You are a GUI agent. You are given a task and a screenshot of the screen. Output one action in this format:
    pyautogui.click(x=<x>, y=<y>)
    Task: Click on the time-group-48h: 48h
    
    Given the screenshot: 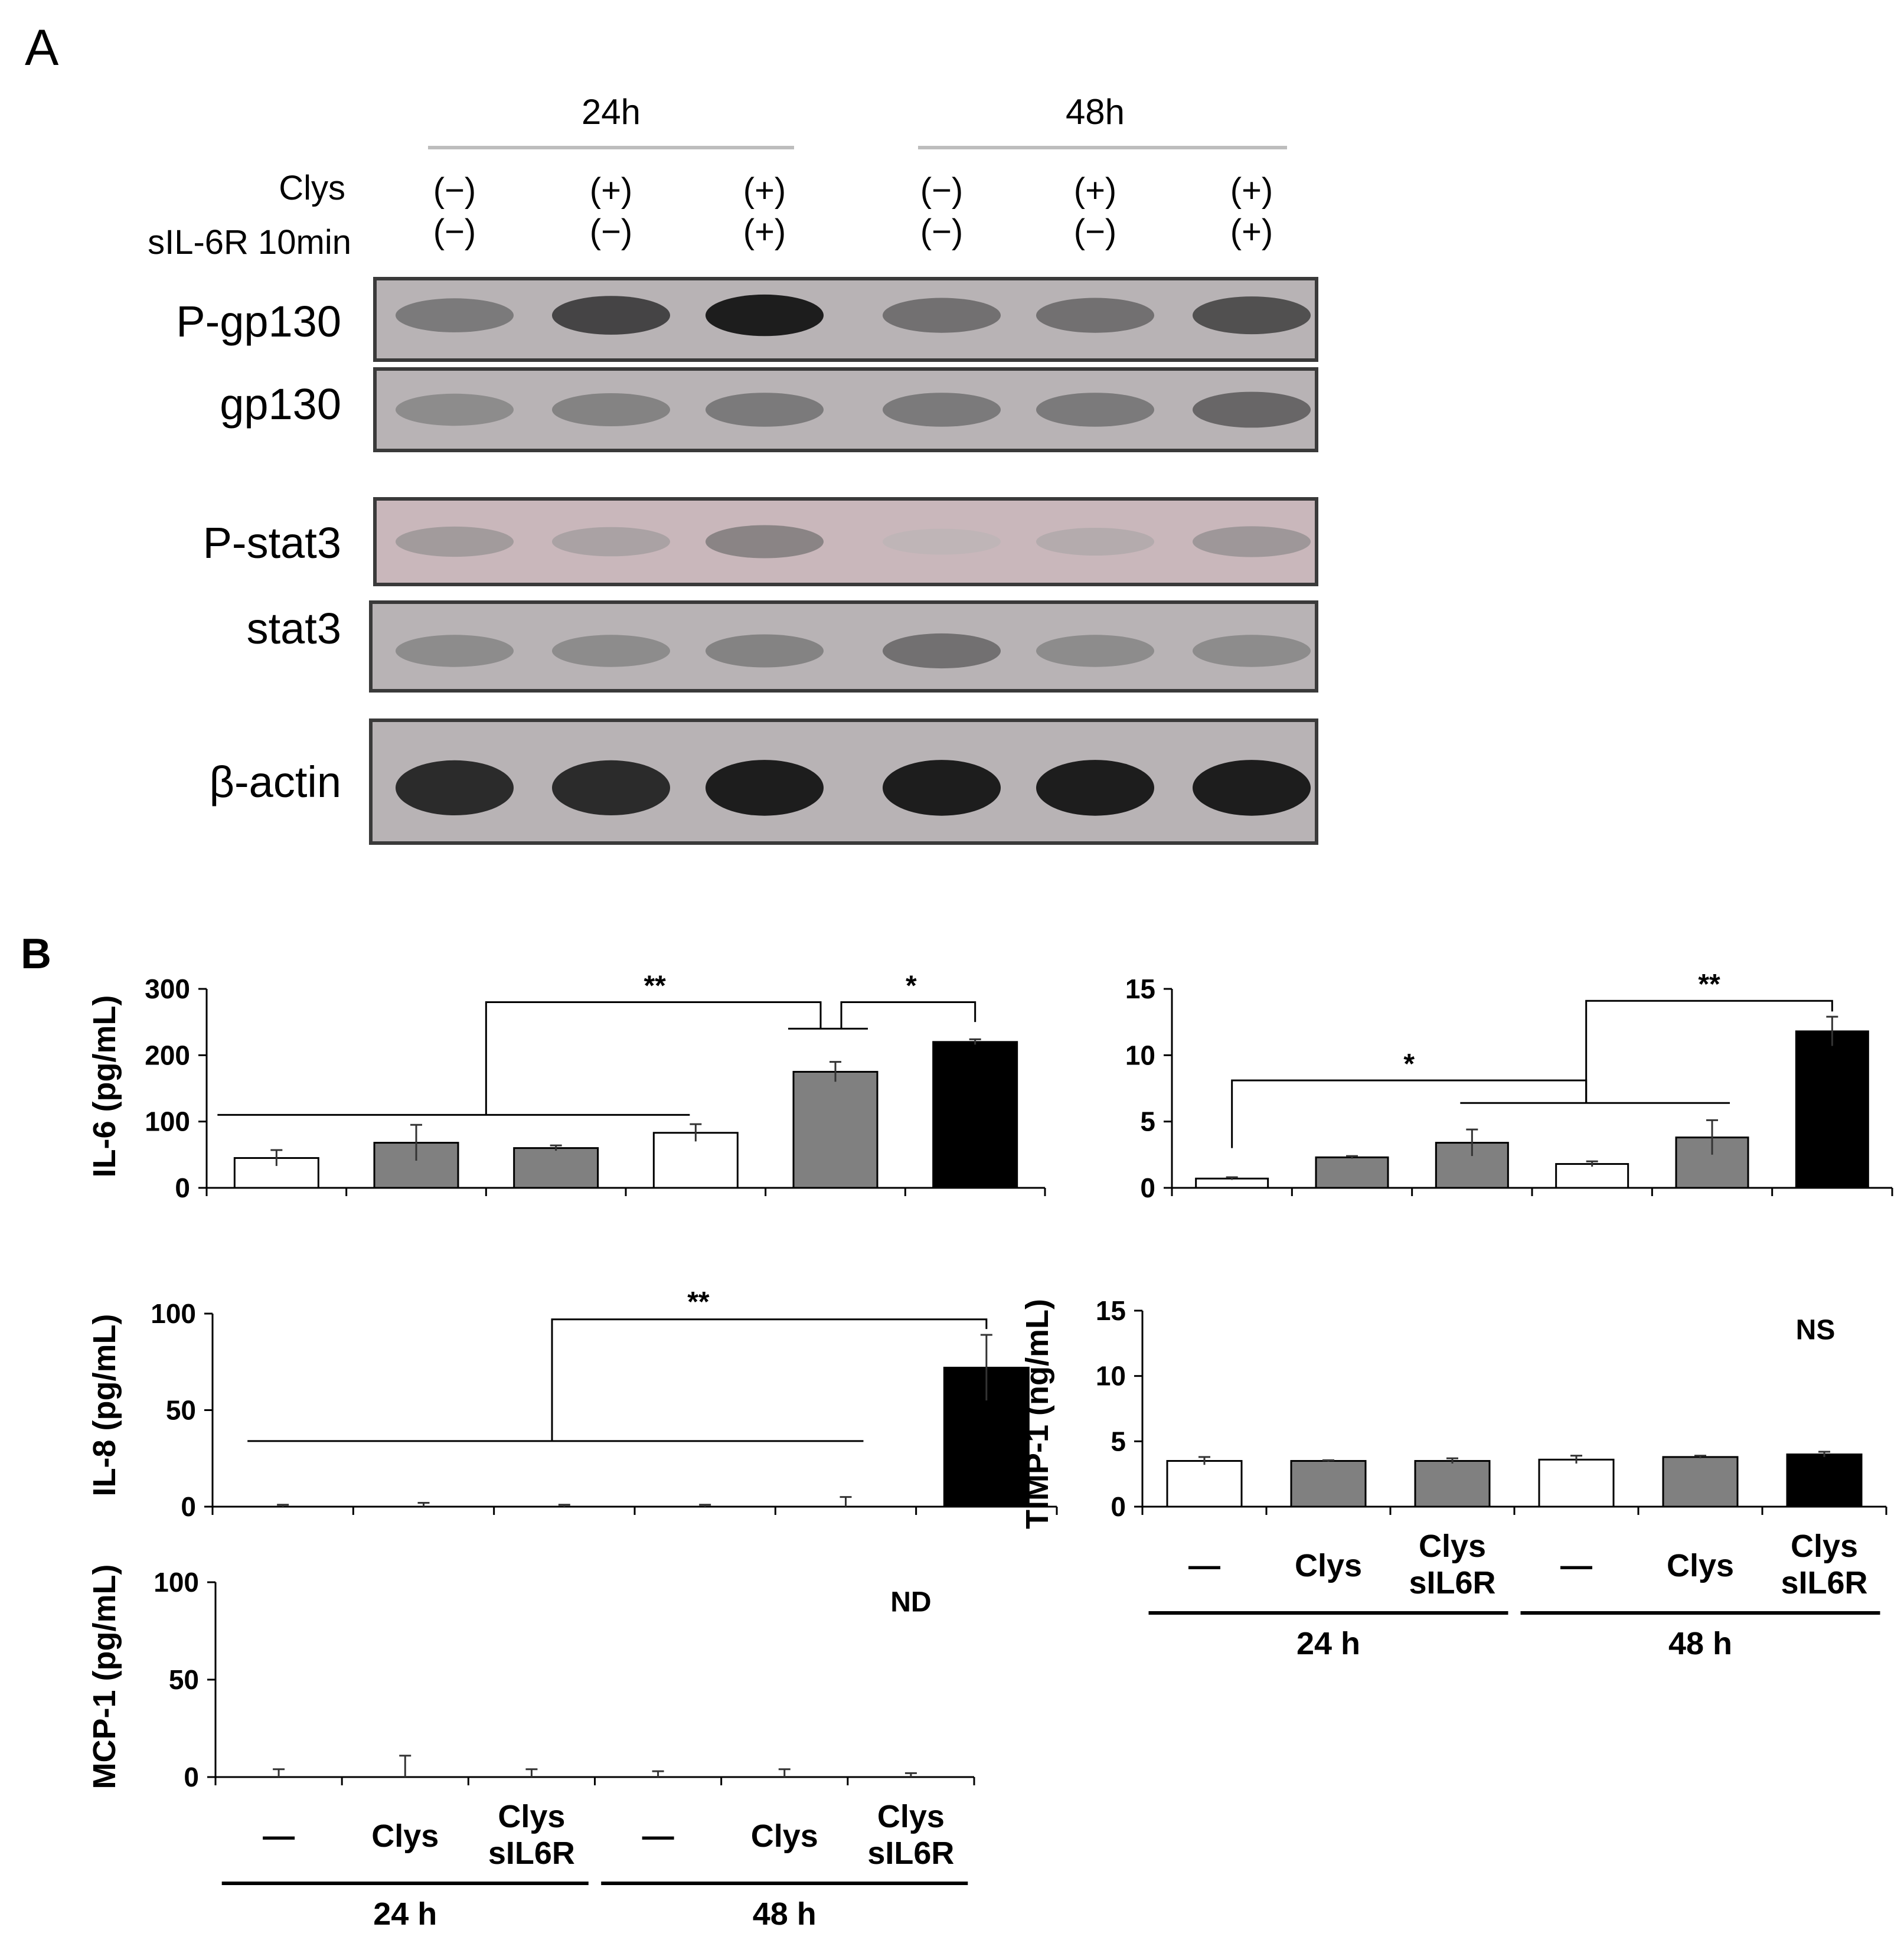 What is the action you would take?
    pyautogui.click(x=1095, y=112)
    